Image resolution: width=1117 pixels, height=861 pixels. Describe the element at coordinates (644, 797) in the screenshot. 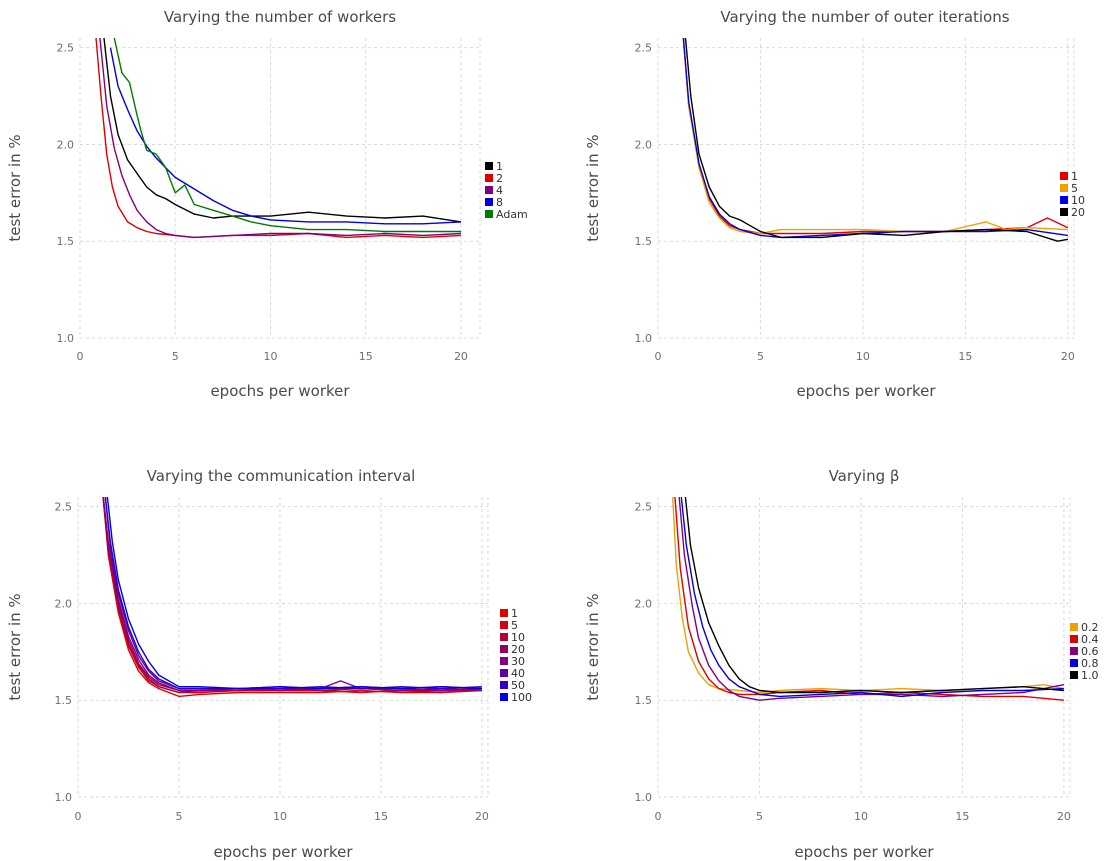

I see `y-tick-label: 1.0` at that location.